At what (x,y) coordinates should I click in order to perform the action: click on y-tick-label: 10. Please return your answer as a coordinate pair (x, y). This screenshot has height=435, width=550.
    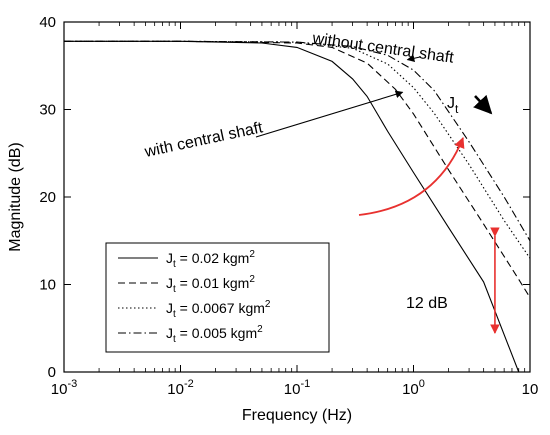
    Looking at the image, I should click on (47, 285).